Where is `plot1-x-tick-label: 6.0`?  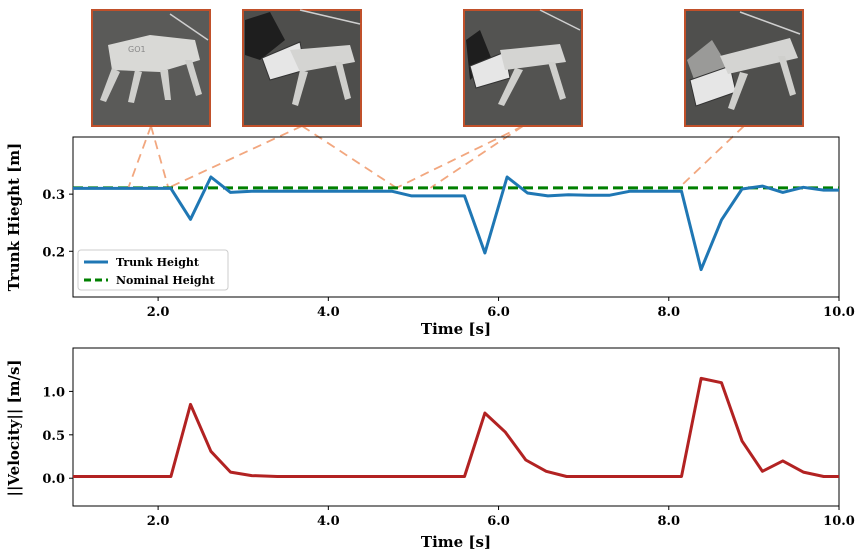 plot1-x-tick-label: 6.0 is located at coordinates (498, 312).